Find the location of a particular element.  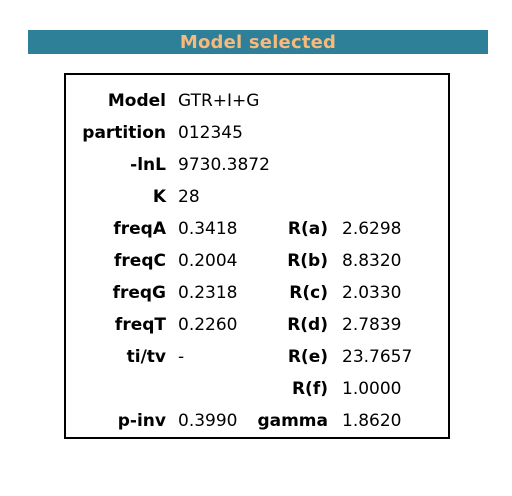

model-value: GTR+I+G is located at coordinates (219, 101).